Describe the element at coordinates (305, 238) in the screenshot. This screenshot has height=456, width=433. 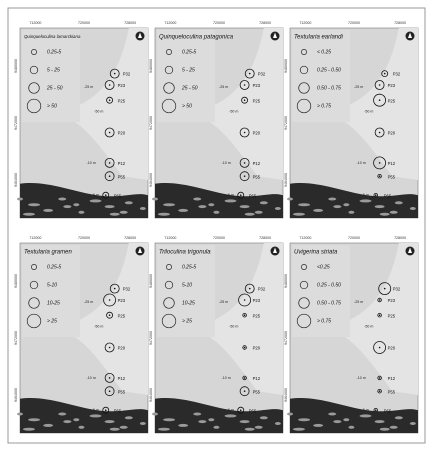
I see `easting-label: 712000` at that location.